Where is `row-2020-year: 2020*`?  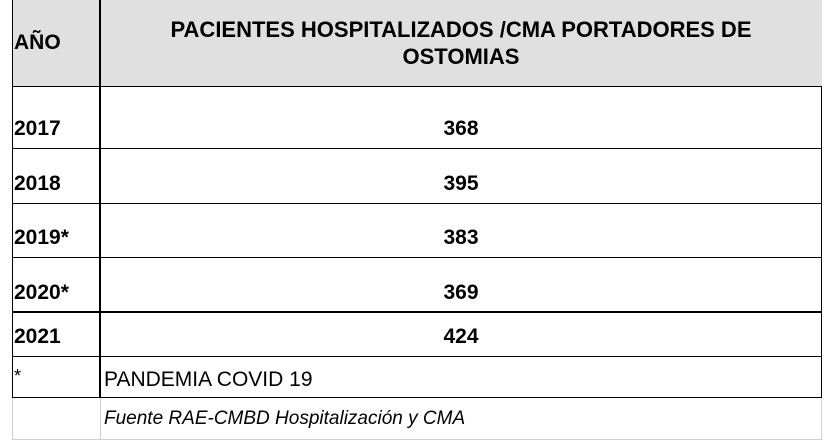 row-2020-year: 2020* is located at coordinates (41, 292).